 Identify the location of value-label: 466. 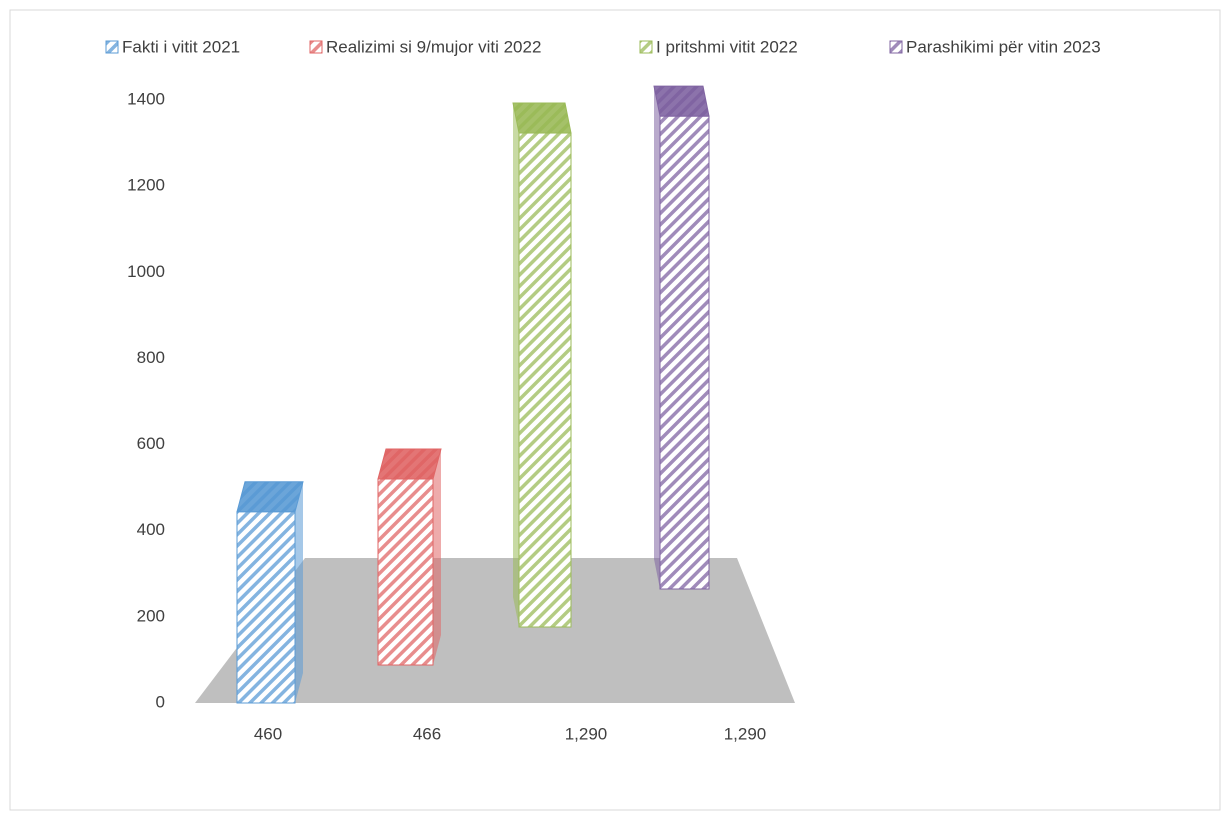
(427, 733).